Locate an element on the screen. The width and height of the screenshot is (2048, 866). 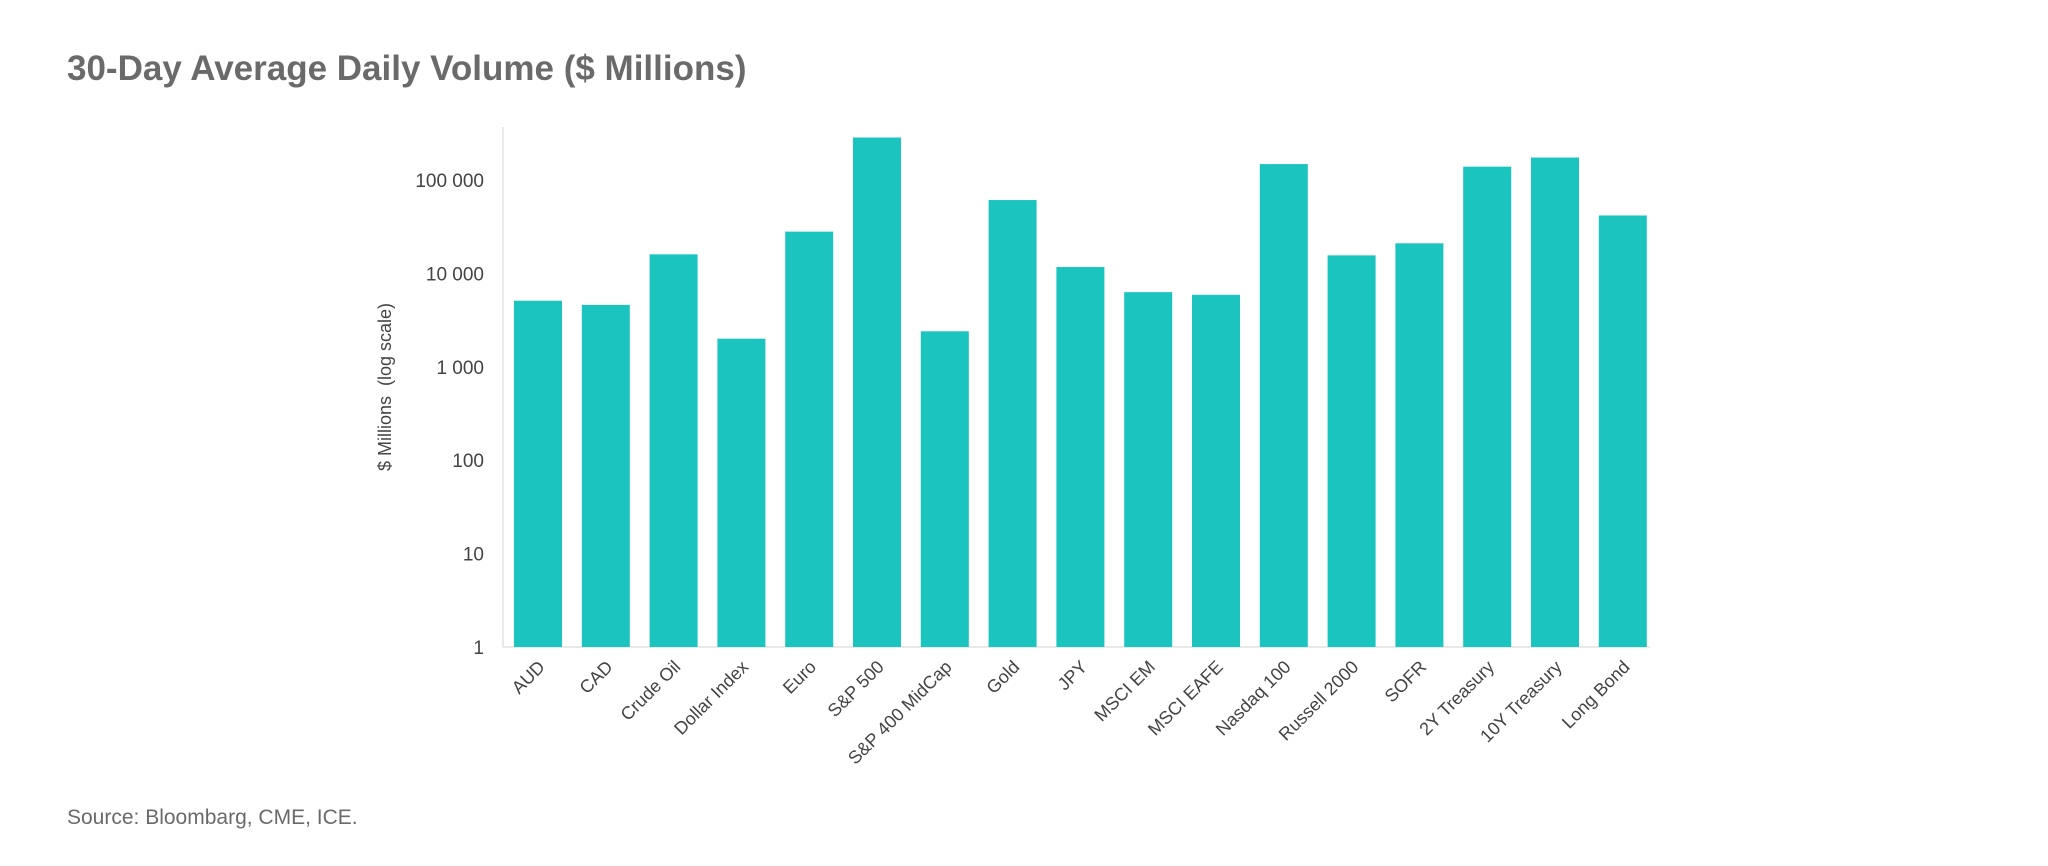
y-tick-label: 10 is located at coordinates (473, 555).